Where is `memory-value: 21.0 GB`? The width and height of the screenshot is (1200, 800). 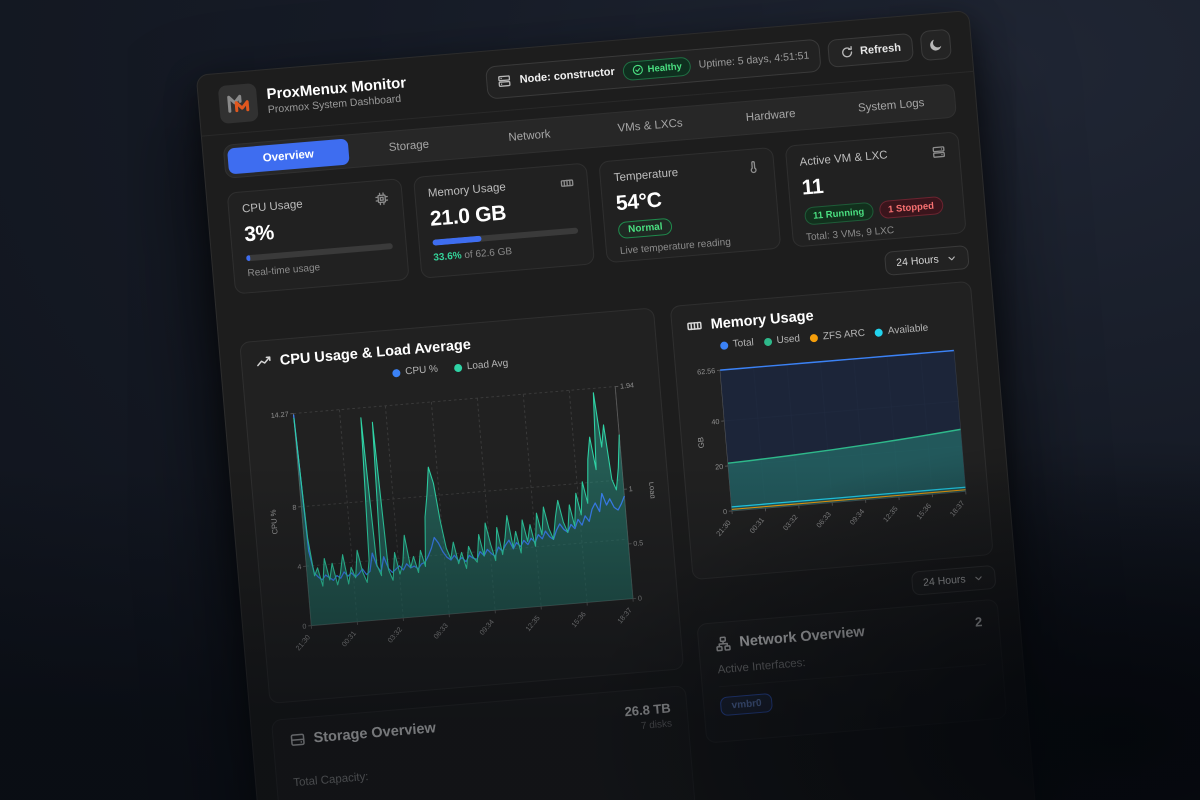 memory-value: 21.0 GB is located at coordinates (468, 216).